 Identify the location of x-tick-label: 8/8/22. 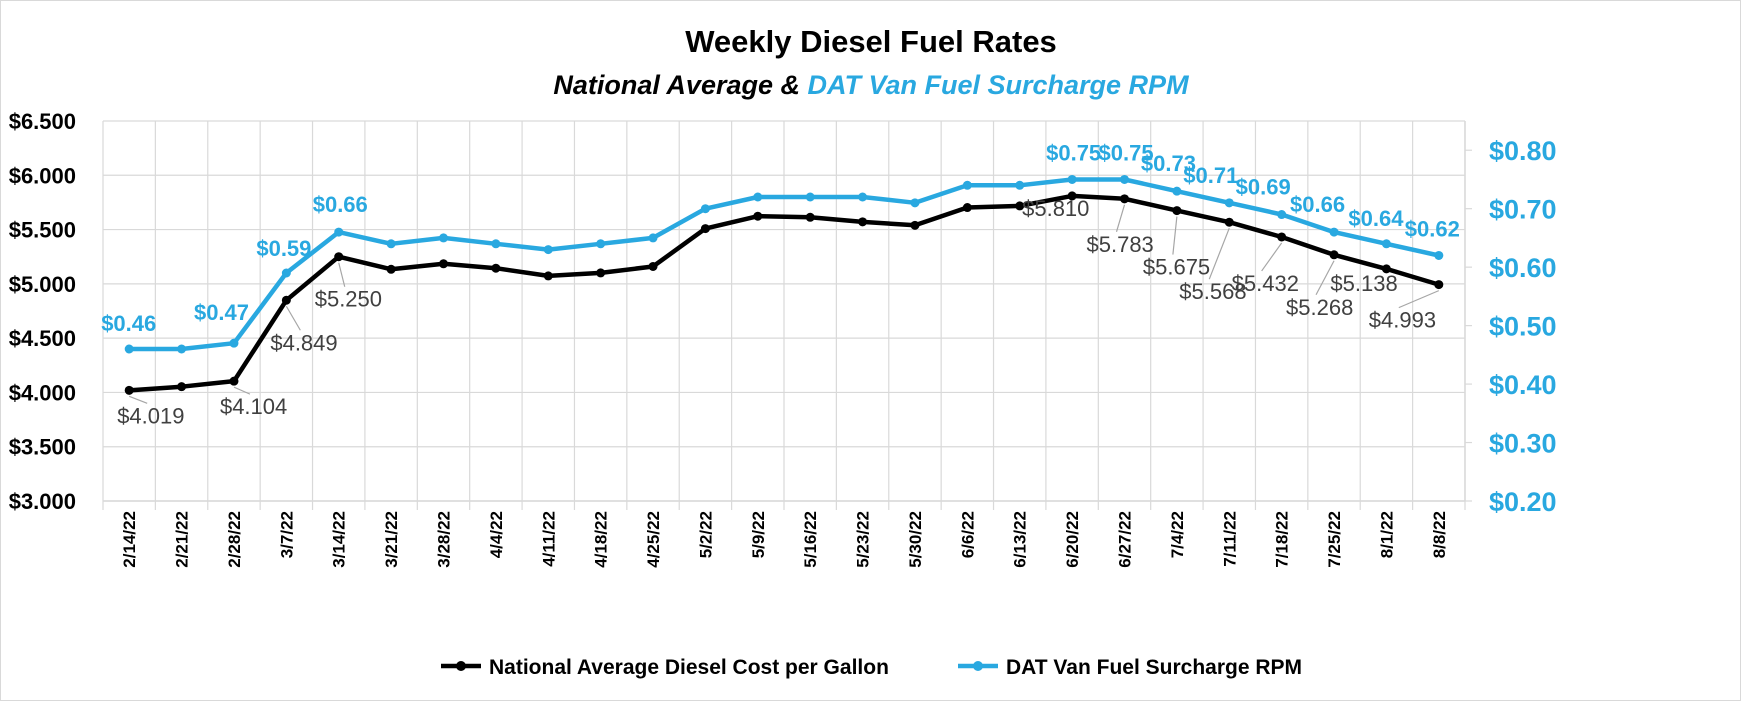
(1439, 534).